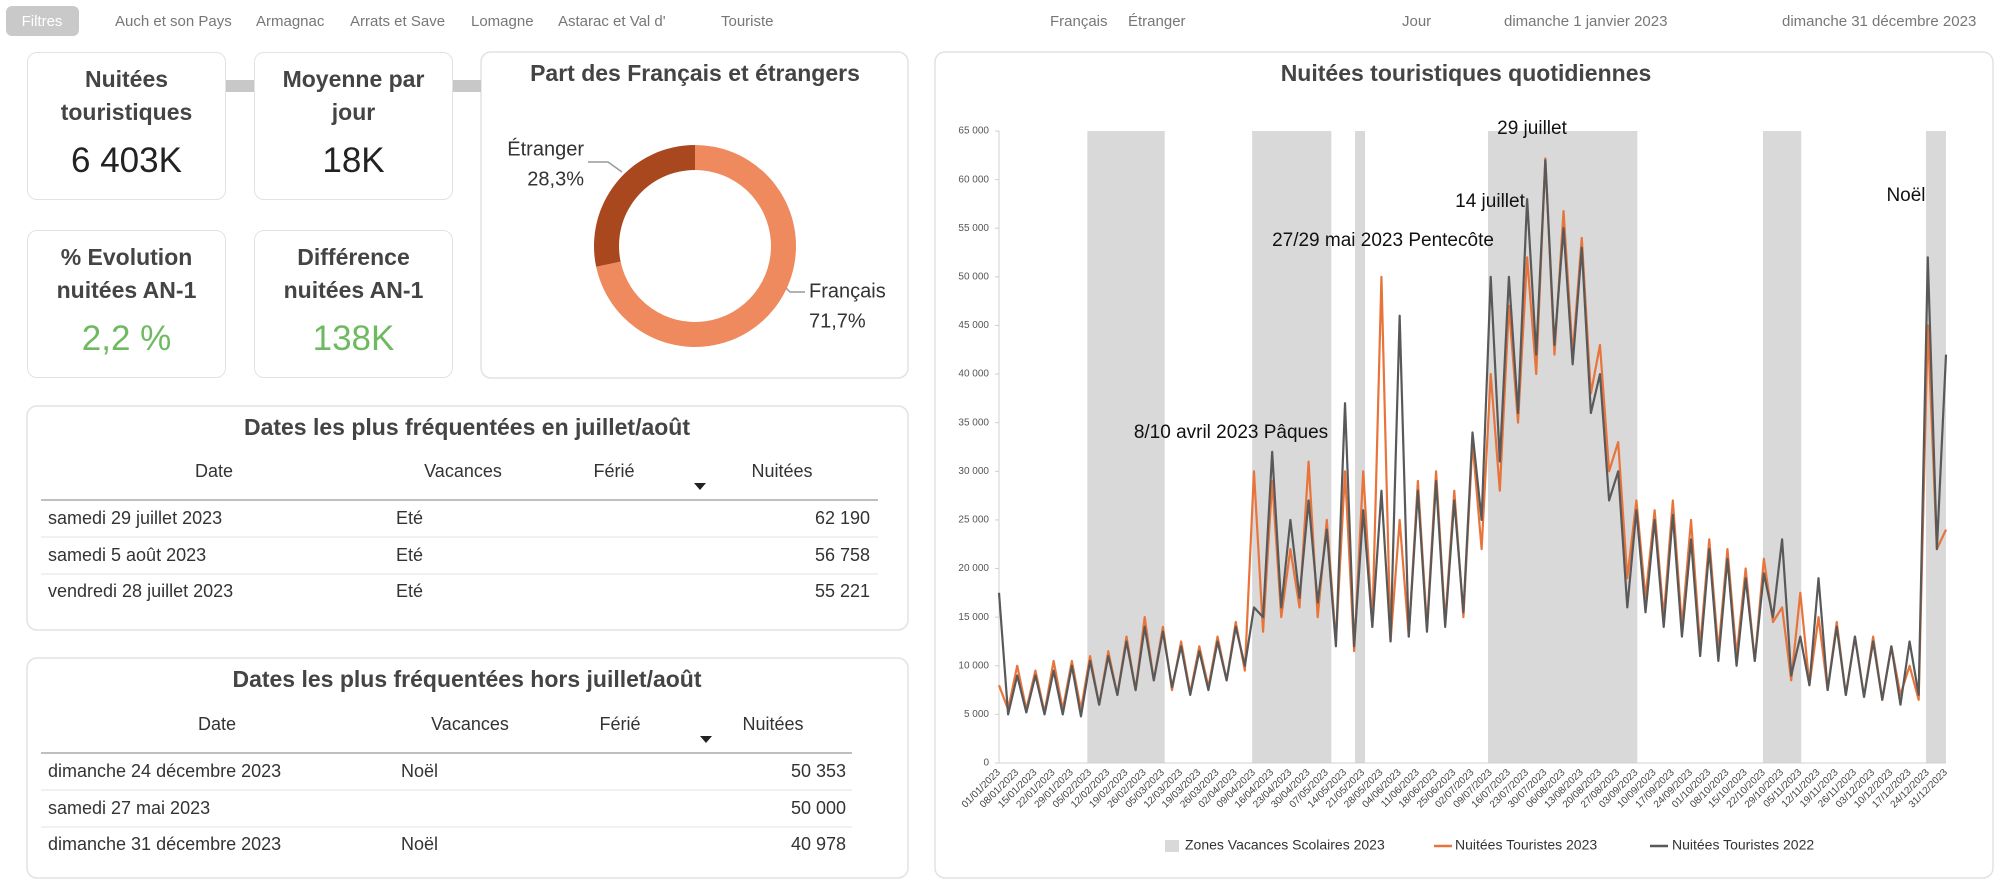  Describe the element at coordinates (973, 374) in the screenshot. I see `y-tick-label: 40 000` at that location.